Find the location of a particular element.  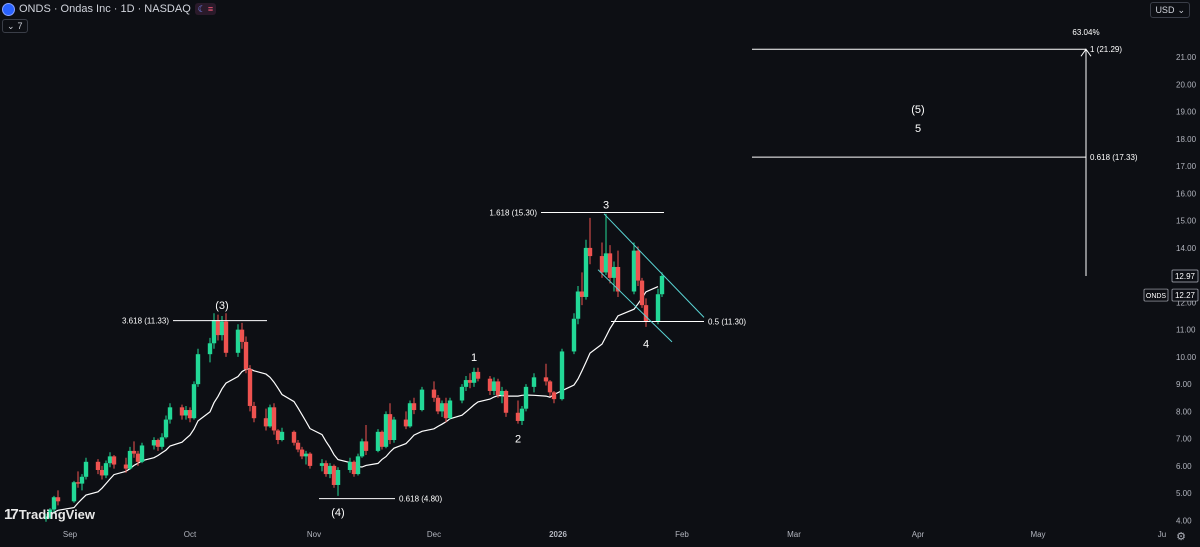

channel-lower-line is located at coordinates (635, 306).